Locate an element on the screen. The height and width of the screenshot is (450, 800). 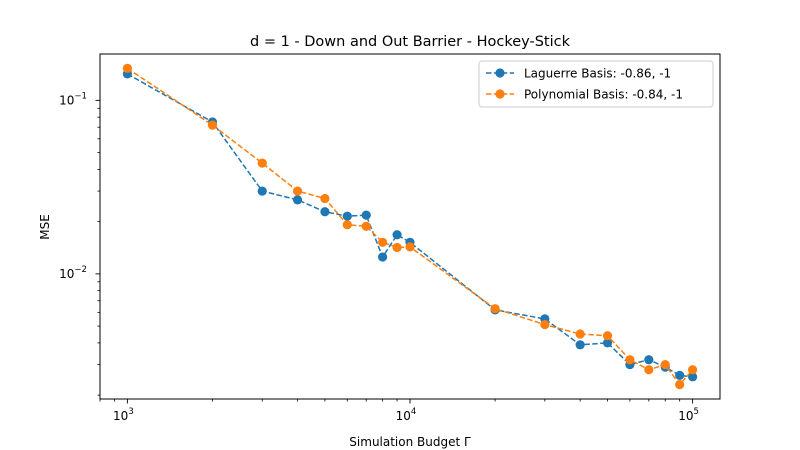
x-tick-label: 10³ is located at coordinates (123, 415).